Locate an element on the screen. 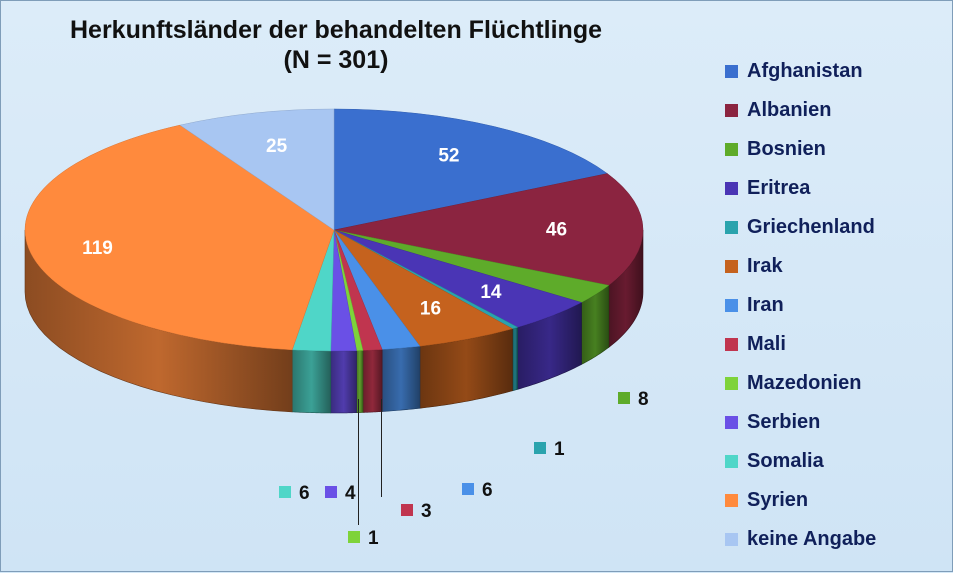 This screenshot has width=953, height=573. data-label-value: 4 is located at coordinates (350, 493).